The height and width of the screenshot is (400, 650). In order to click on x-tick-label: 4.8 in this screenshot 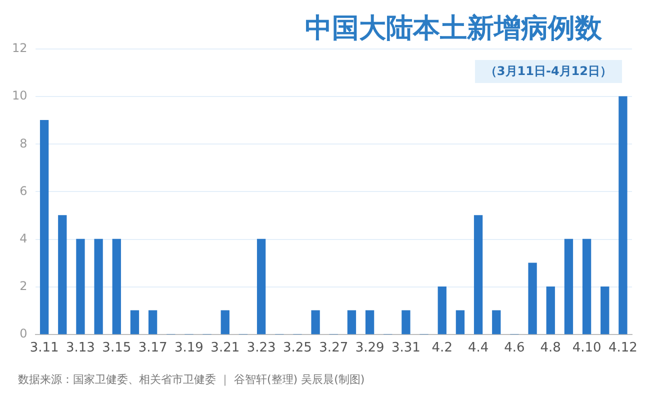, I will do `click(550, 348)`.